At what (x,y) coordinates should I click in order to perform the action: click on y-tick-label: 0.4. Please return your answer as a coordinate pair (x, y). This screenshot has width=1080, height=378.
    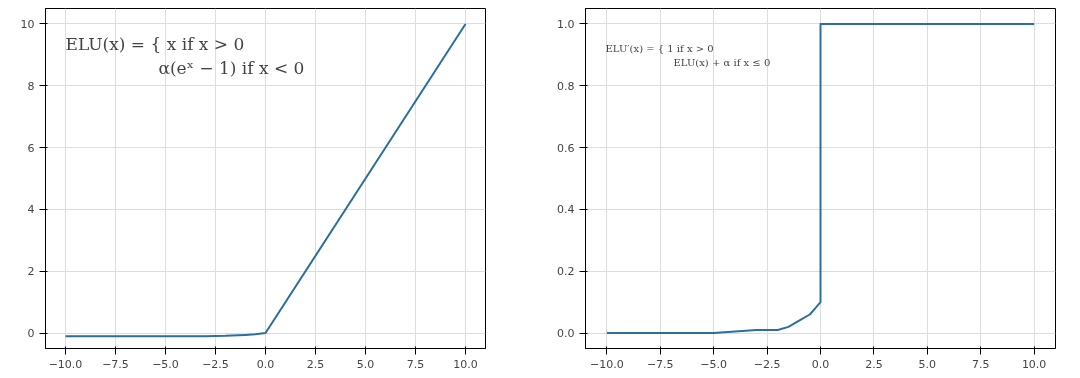
    Looking at the image, I should click on (566, 210).